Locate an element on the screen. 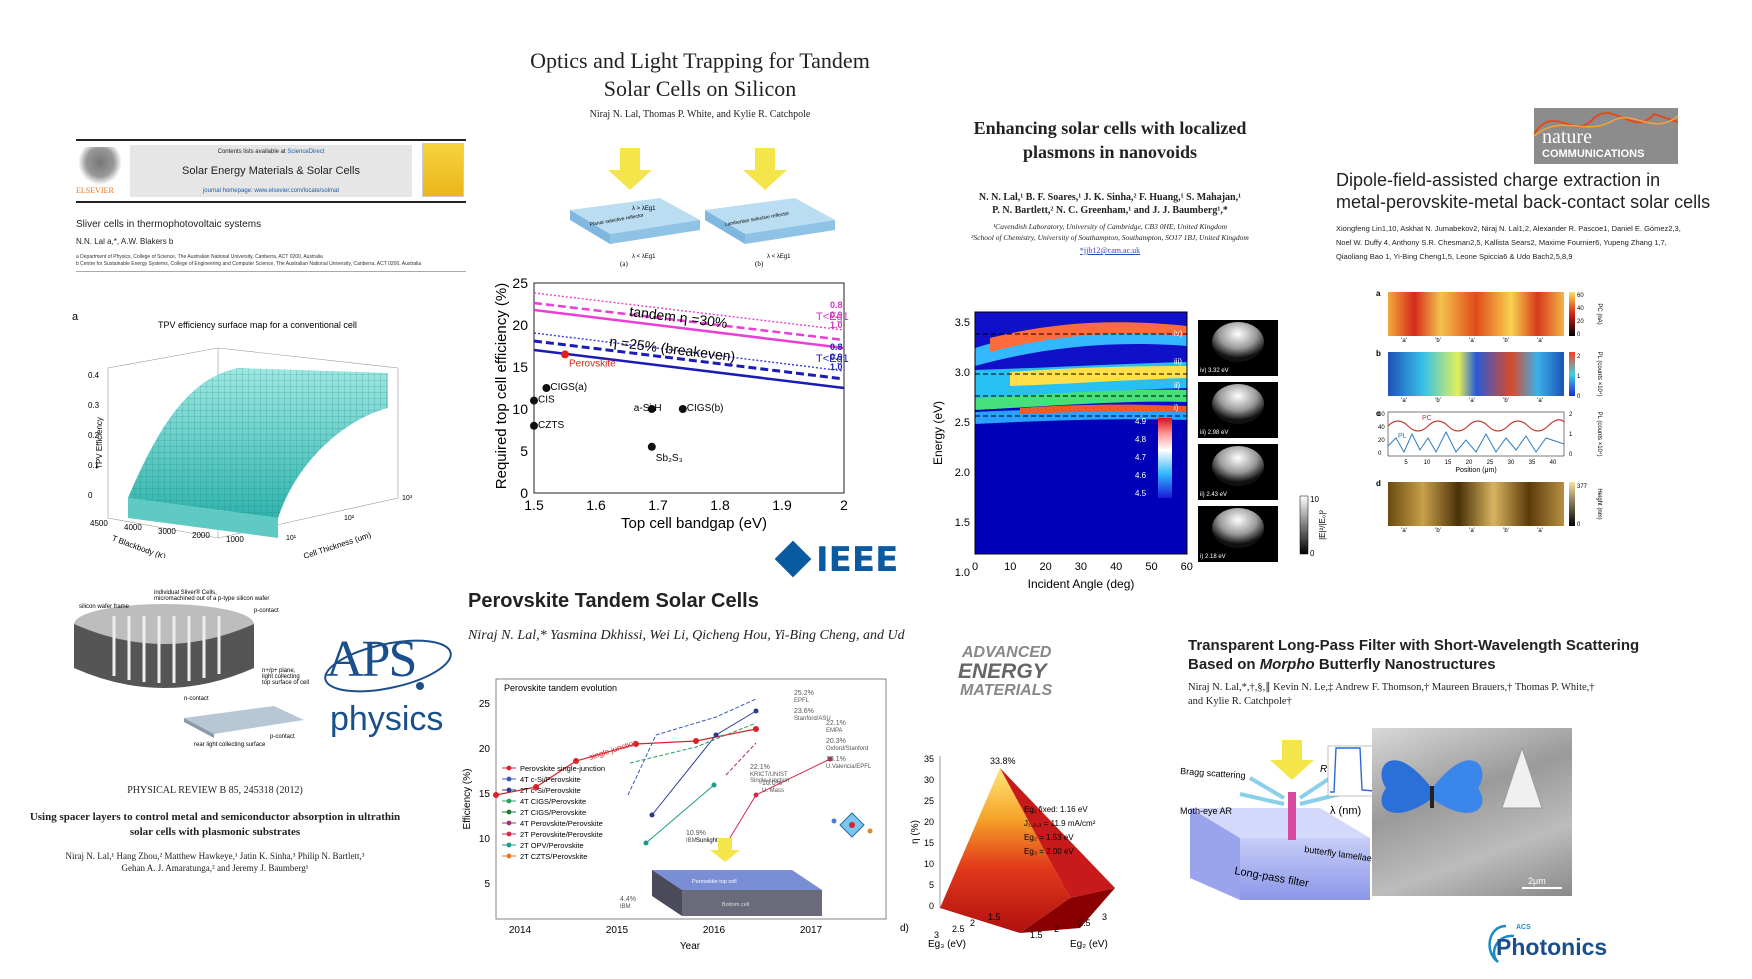  heatmap-colorbar is located at coordinates (1165, 458).